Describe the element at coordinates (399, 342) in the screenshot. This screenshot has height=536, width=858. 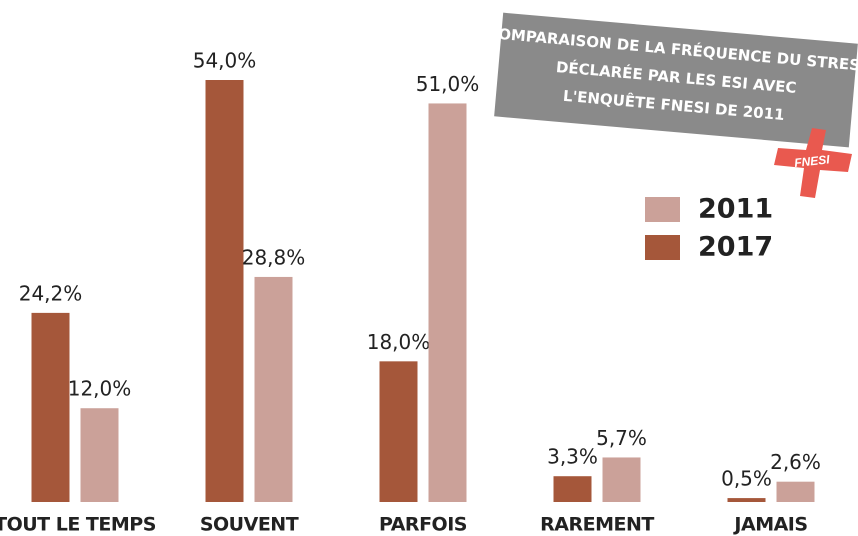
I see `value-label: 18,0%` at that location.